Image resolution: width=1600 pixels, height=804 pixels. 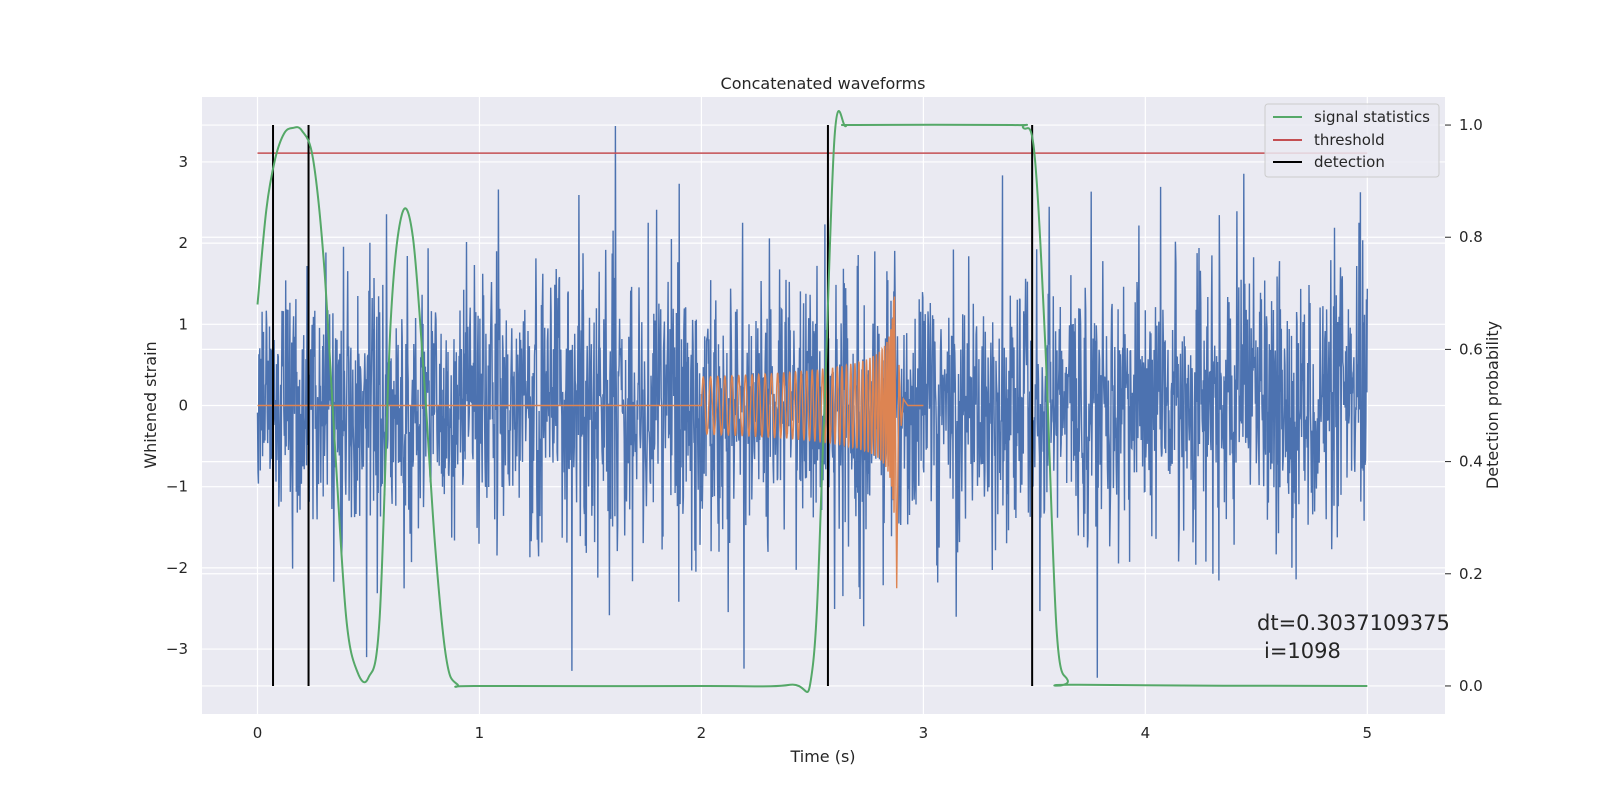 I want to click on annotation-dt: dt=0.3037109375, so click(x=1353, y=623).